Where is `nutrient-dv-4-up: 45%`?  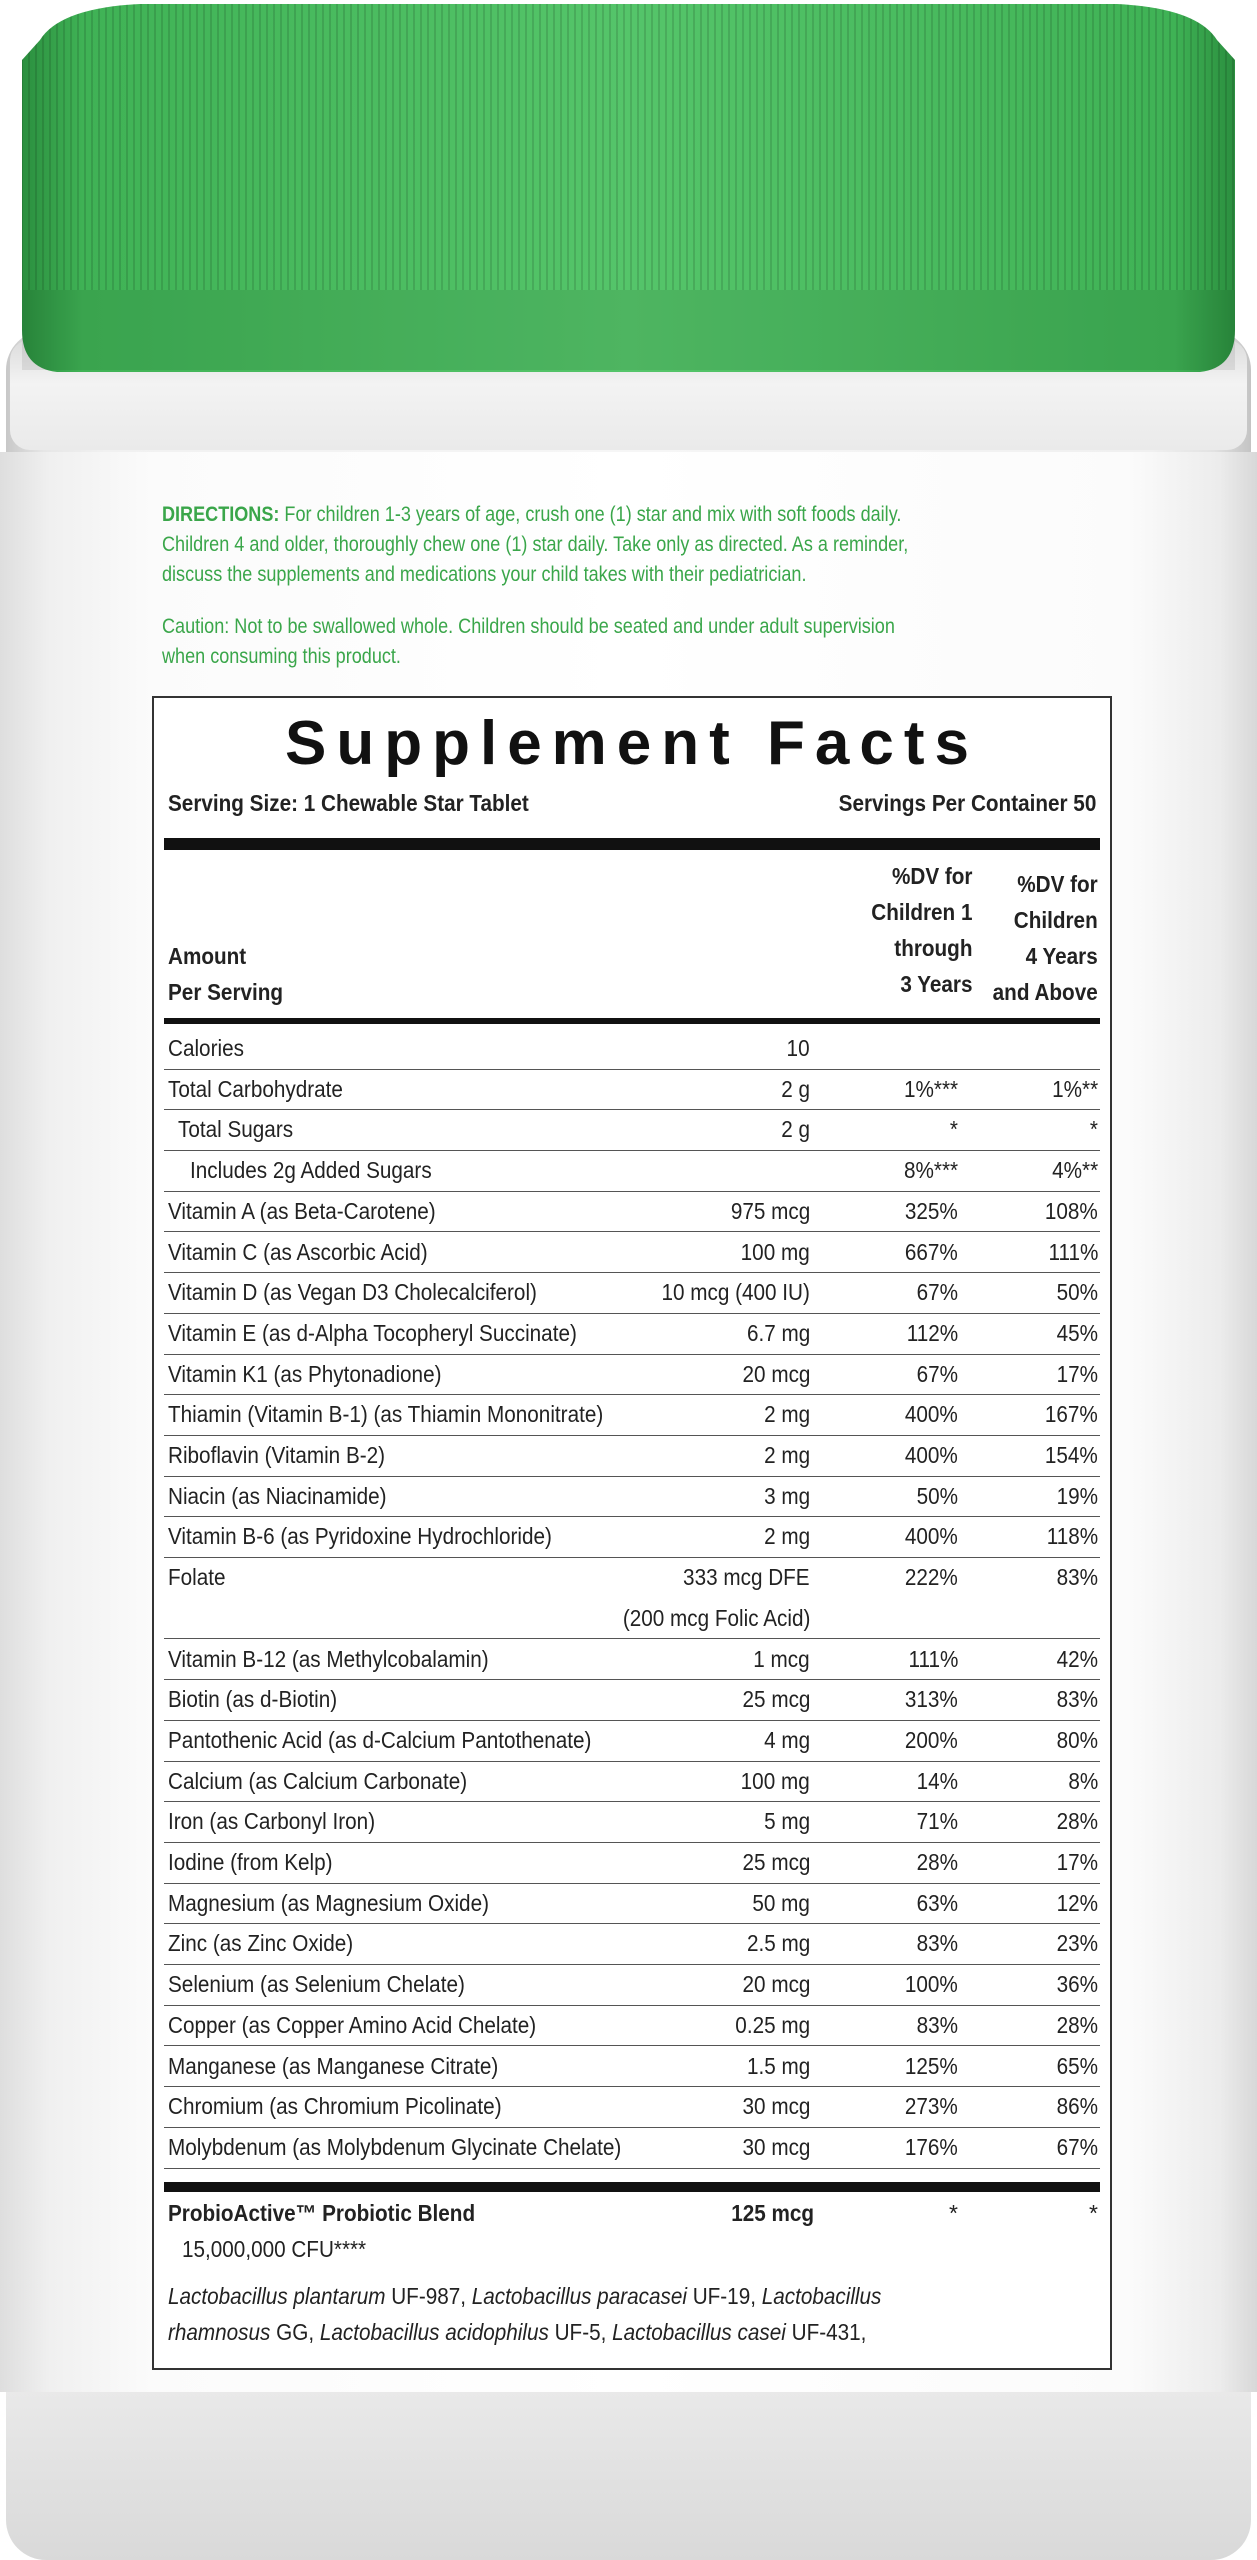
nutrient-dv-4-up: 45% is located at coordinates (1077, 1332).